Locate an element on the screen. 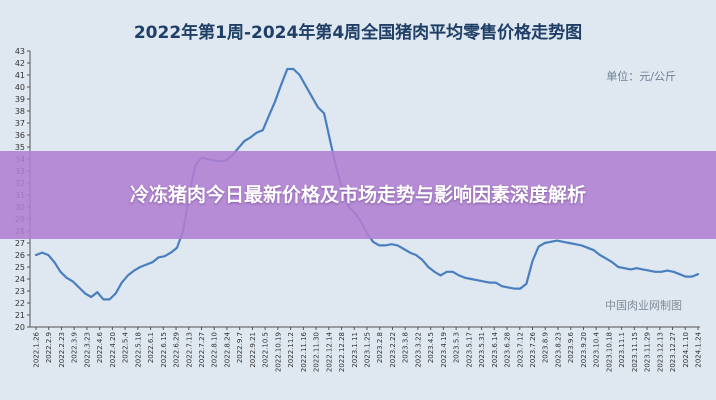 The height and width of the screenshot is (400, 716). x-tick-label: 2023.5.17 is located at coordinates (469, 350).